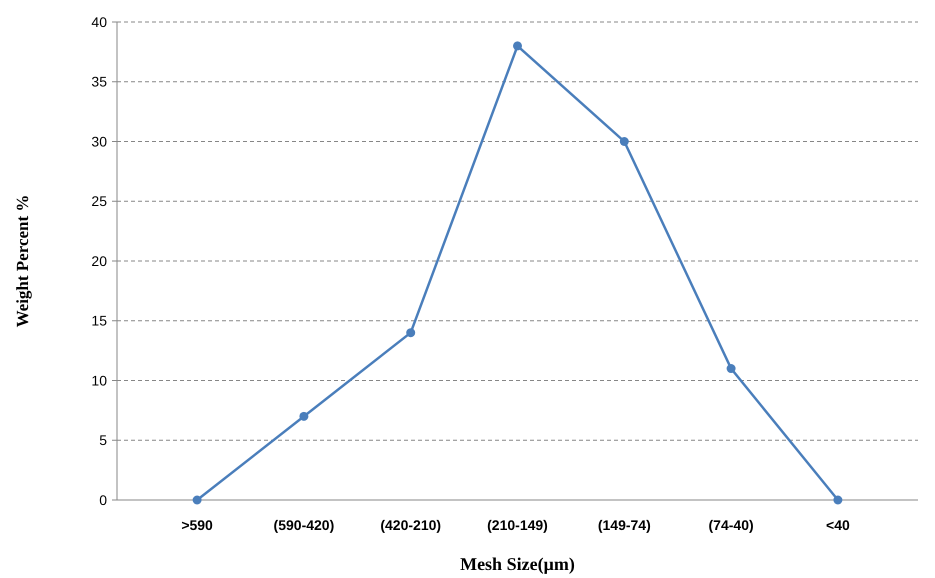  Describe the element at coordinates (103, 440) in the screenshot. I see `y-tick-label: 5` at that location.